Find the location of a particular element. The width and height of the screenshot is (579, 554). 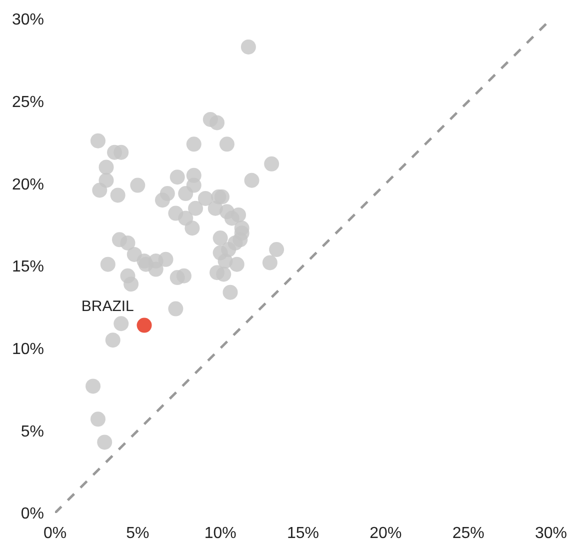

y-tick-label: 5% is located at coordinates (32, 431).